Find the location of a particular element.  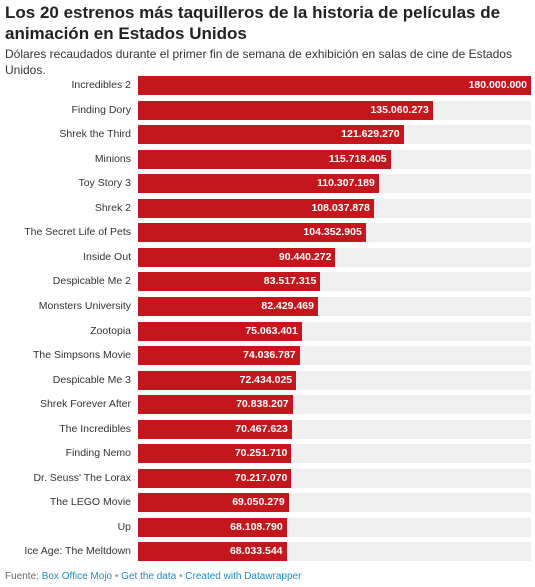

category-label: Up is located at coordinates (124, 526).